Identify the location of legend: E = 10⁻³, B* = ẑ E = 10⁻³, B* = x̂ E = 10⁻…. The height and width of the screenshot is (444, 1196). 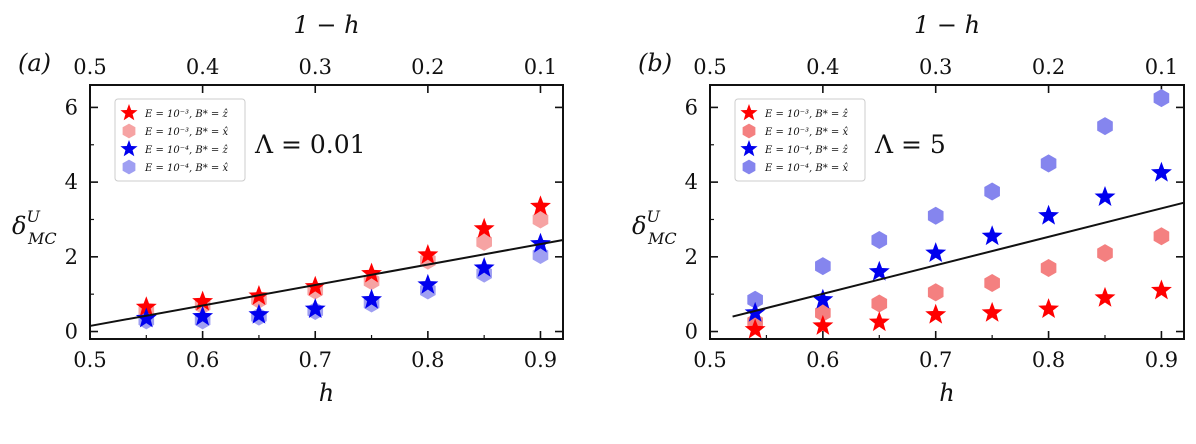
(800, 140).